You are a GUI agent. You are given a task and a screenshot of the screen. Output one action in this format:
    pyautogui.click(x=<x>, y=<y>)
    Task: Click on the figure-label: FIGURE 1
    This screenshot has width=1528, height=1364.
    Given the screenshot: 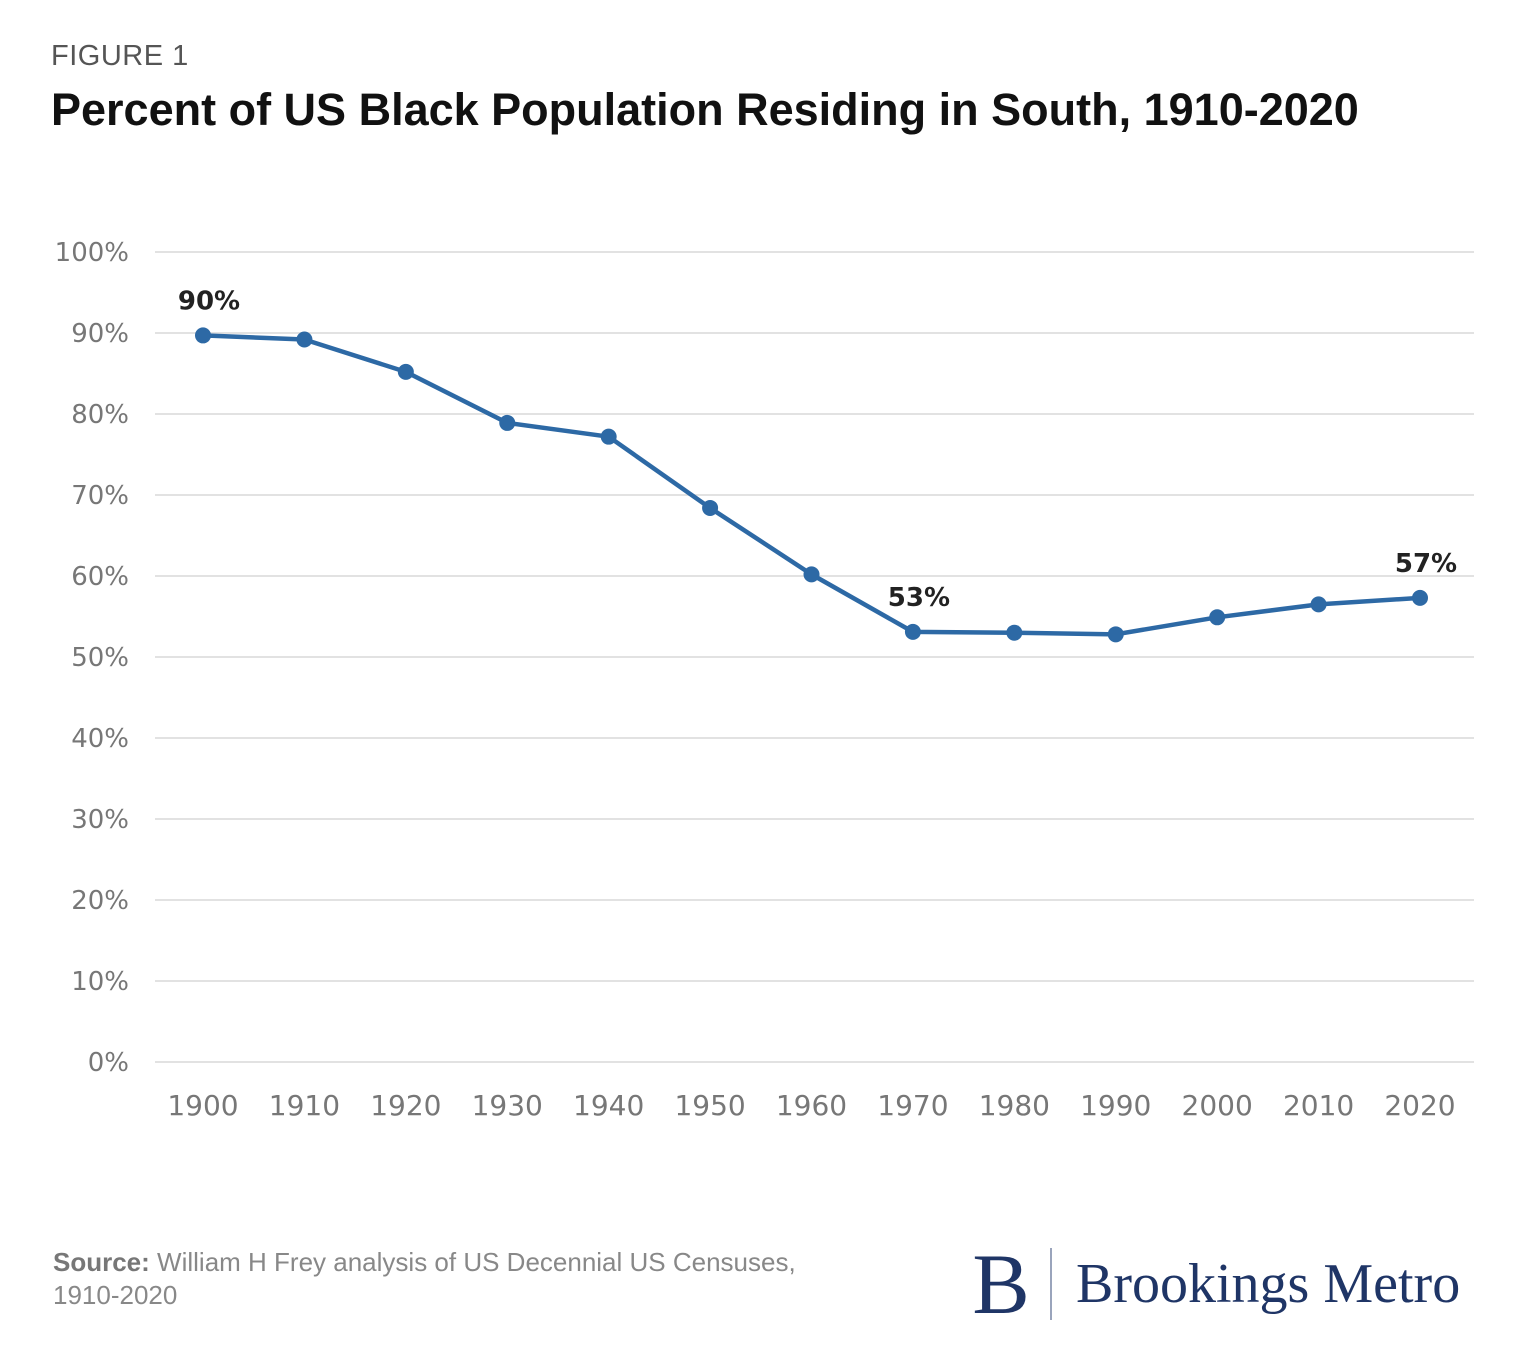 What is the action you would take?
    pyautogui.click(x=120, y=56)
    